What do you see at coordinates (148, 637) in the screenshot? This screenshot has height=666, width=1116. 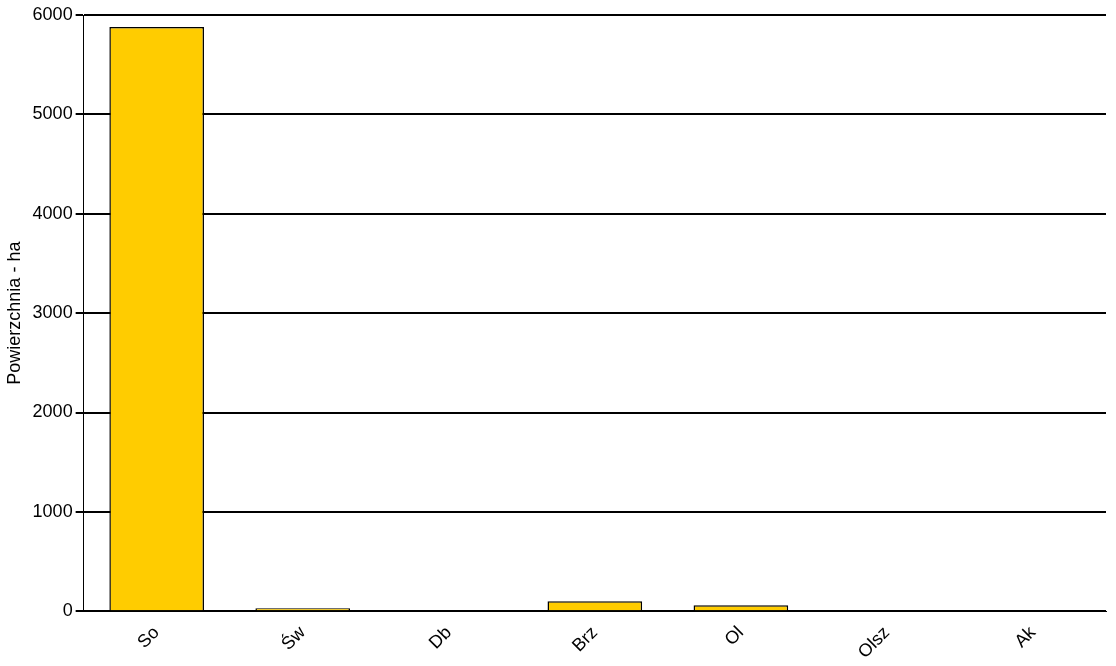 I see `x-tick-label: So` at bounding box center [148, 637].